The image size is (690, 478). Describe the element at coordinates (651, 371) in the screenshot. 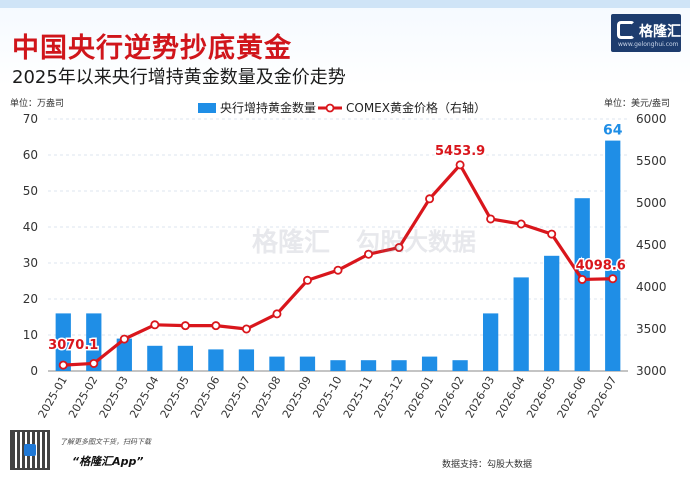

I see `right-tick-label: 3000` at that location.